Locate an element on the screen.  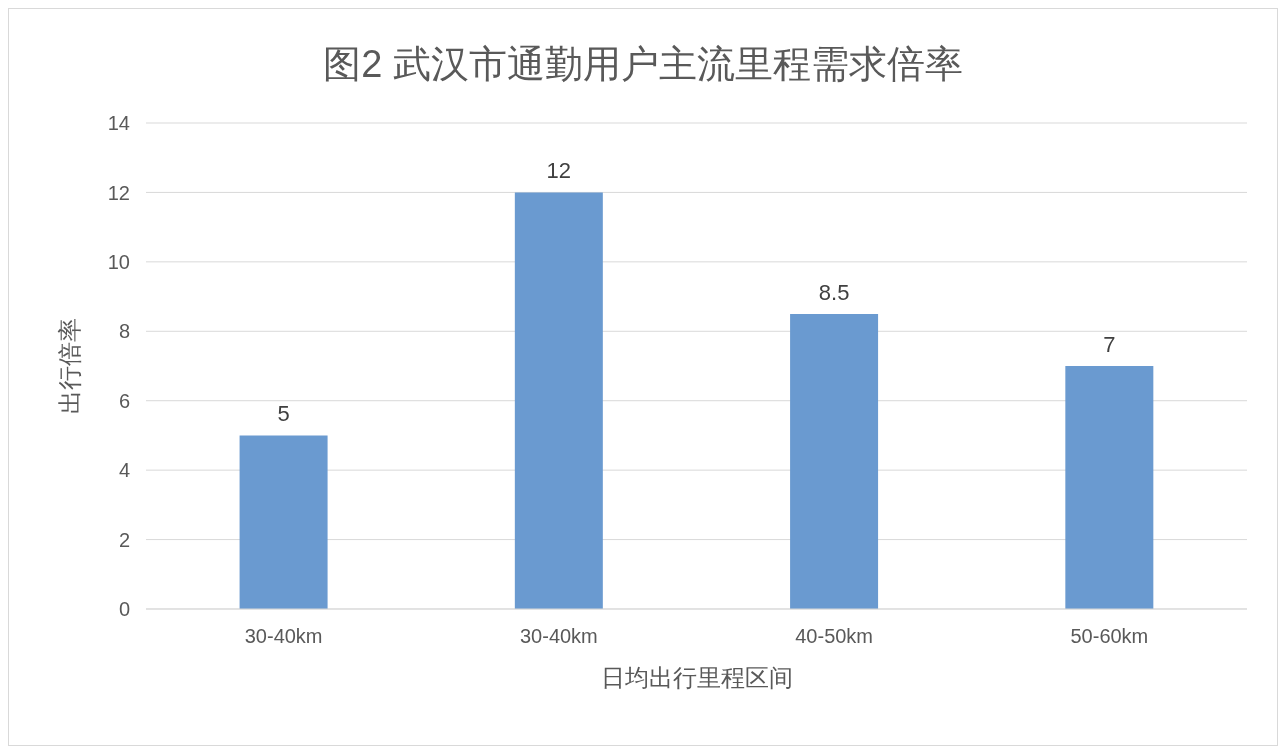
chart-title: 图2 武汉市通勤用户主流里程需求倍率 is located at coordinates (643, 64).